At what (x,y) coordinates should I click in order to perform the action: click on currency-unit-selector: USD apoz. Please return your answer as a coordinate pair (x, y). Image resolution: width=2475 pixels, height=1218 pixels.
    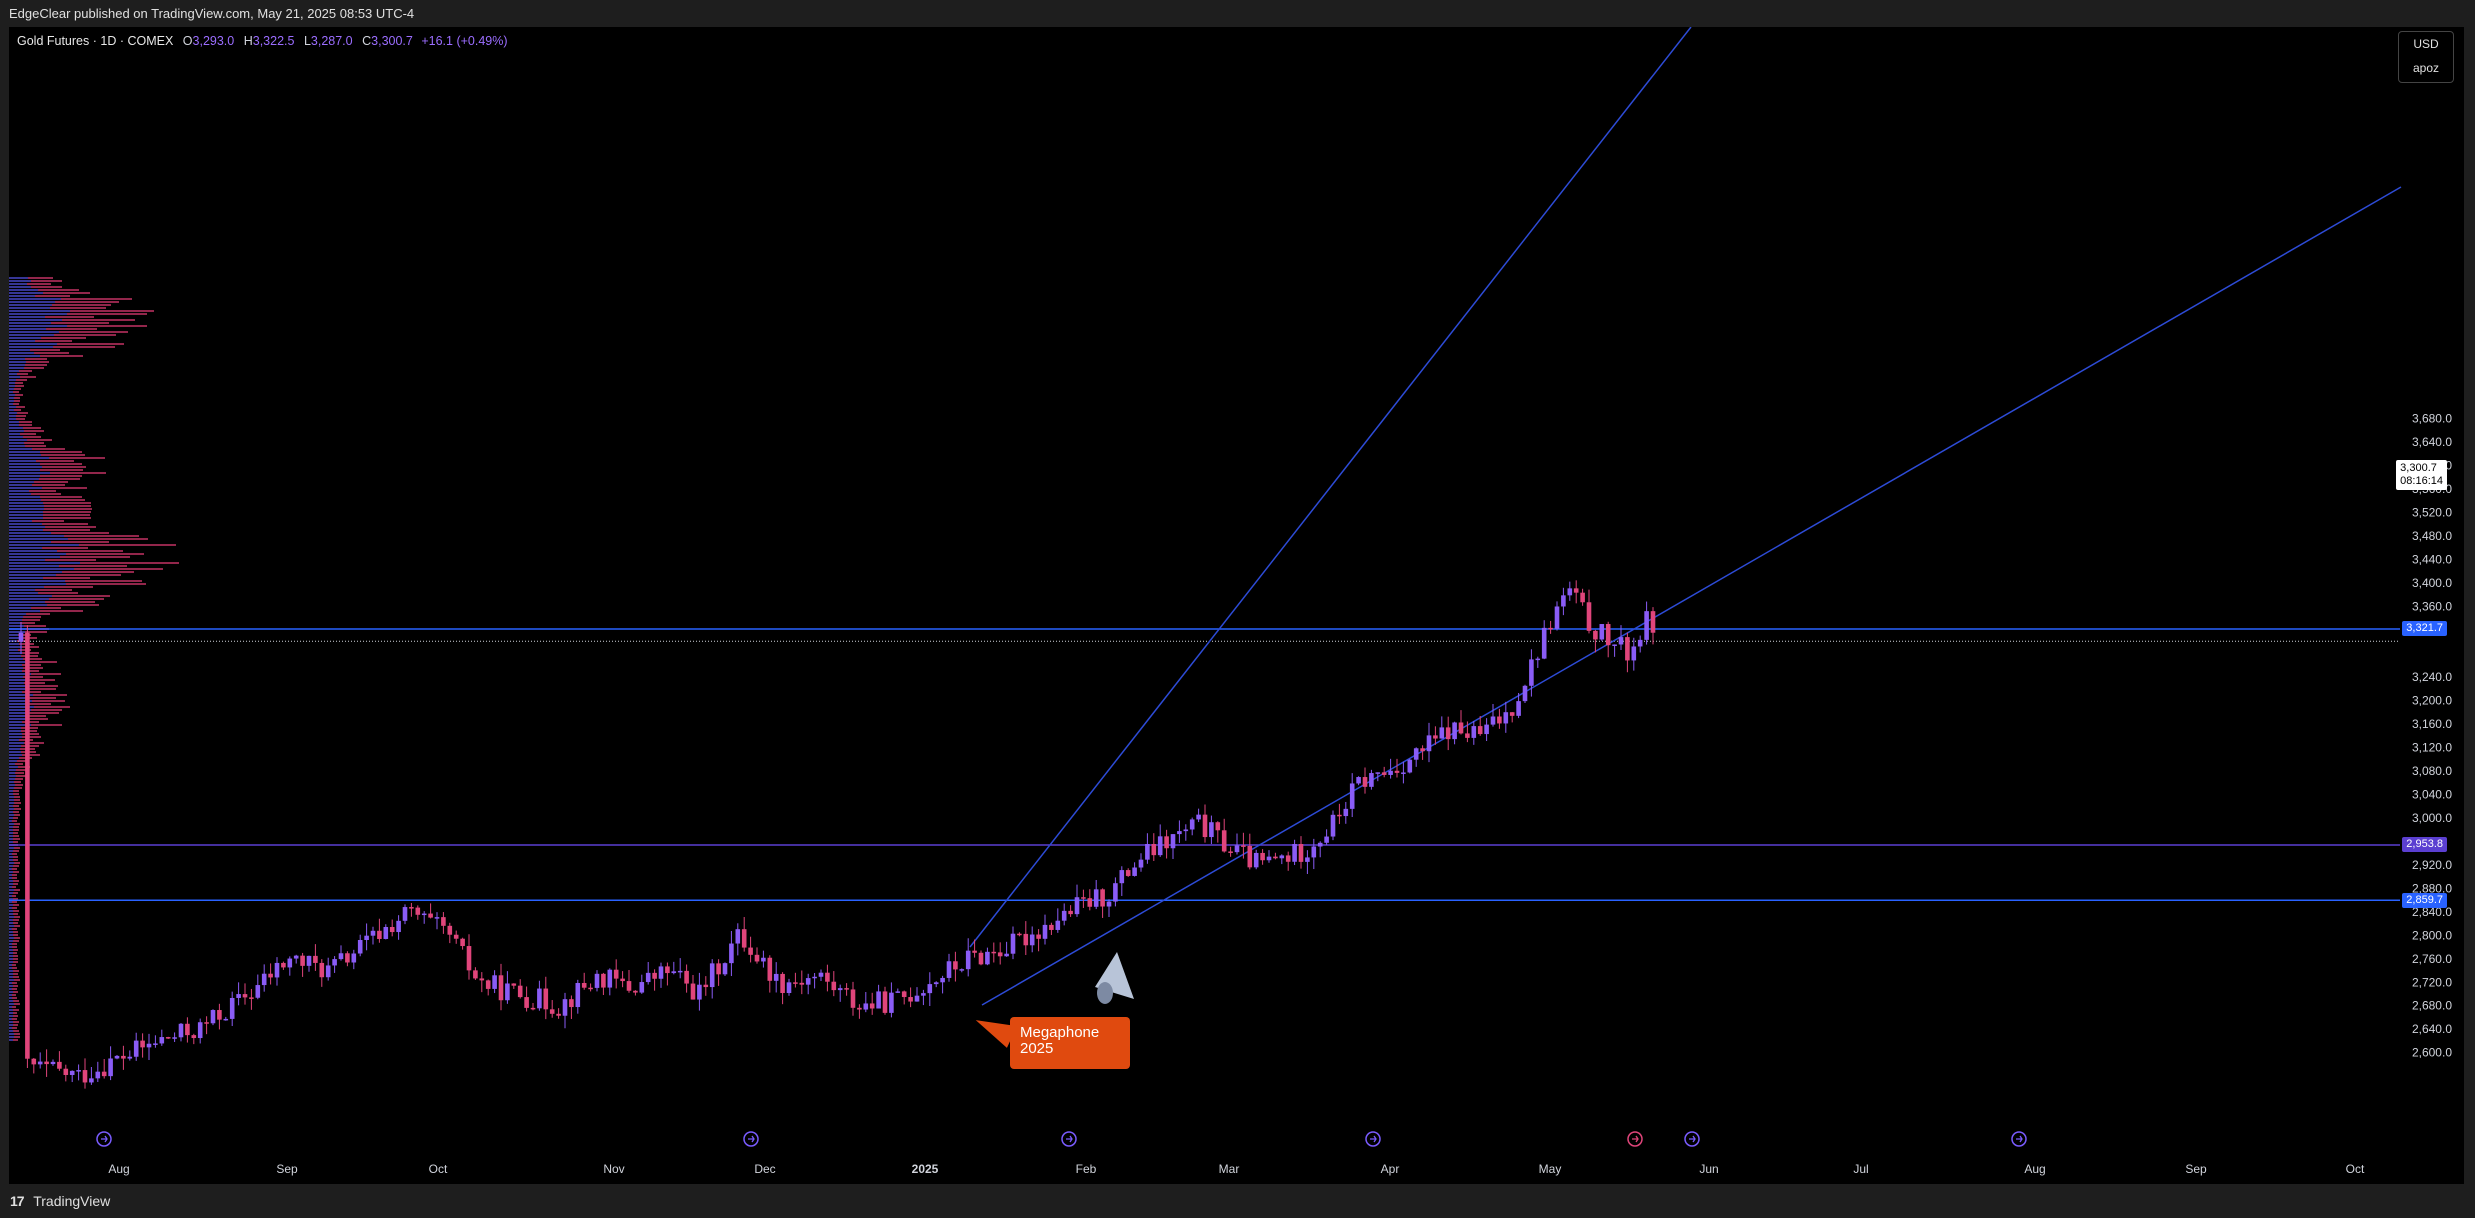
    Looking at the image, I should click on (2426, 57).